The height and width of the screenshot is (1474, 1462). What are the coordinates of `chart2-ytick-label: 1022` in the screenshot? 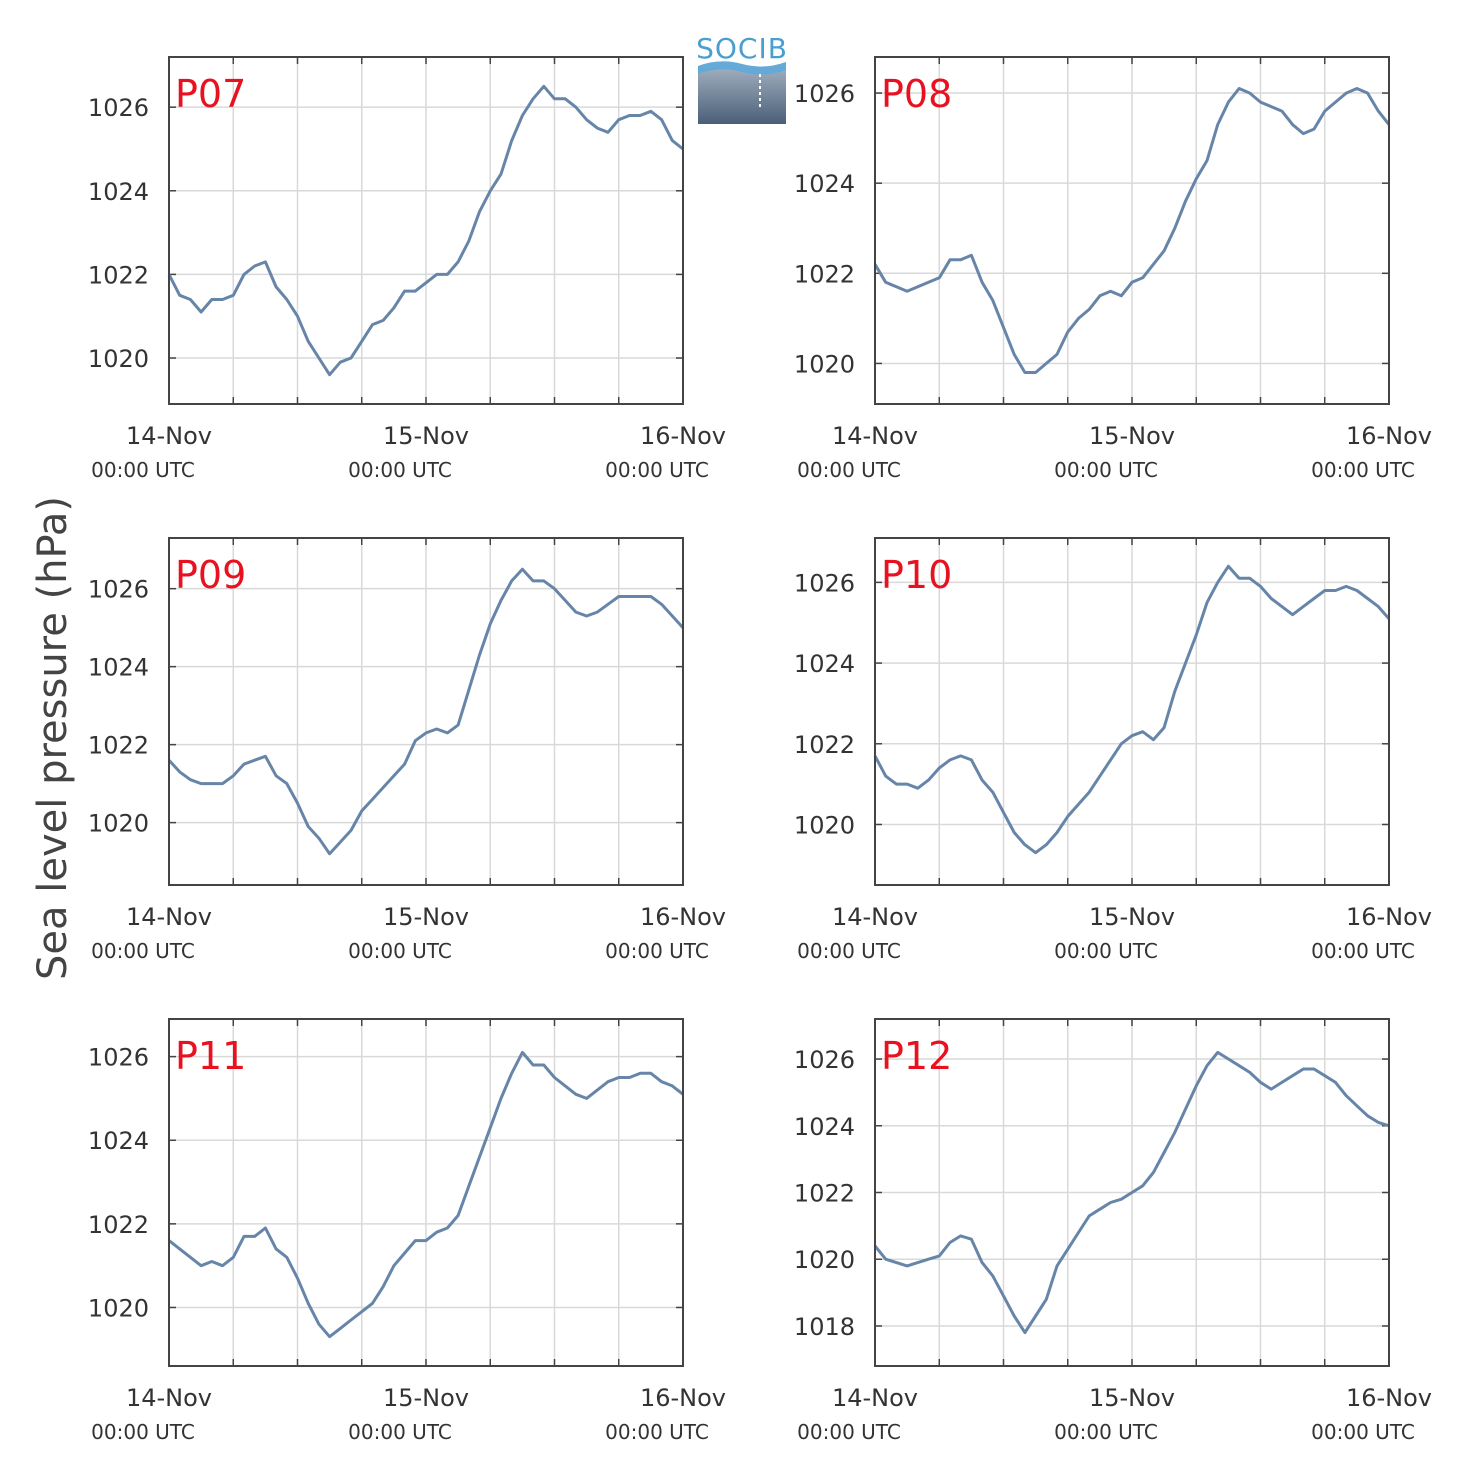 It's located at (118, 746).